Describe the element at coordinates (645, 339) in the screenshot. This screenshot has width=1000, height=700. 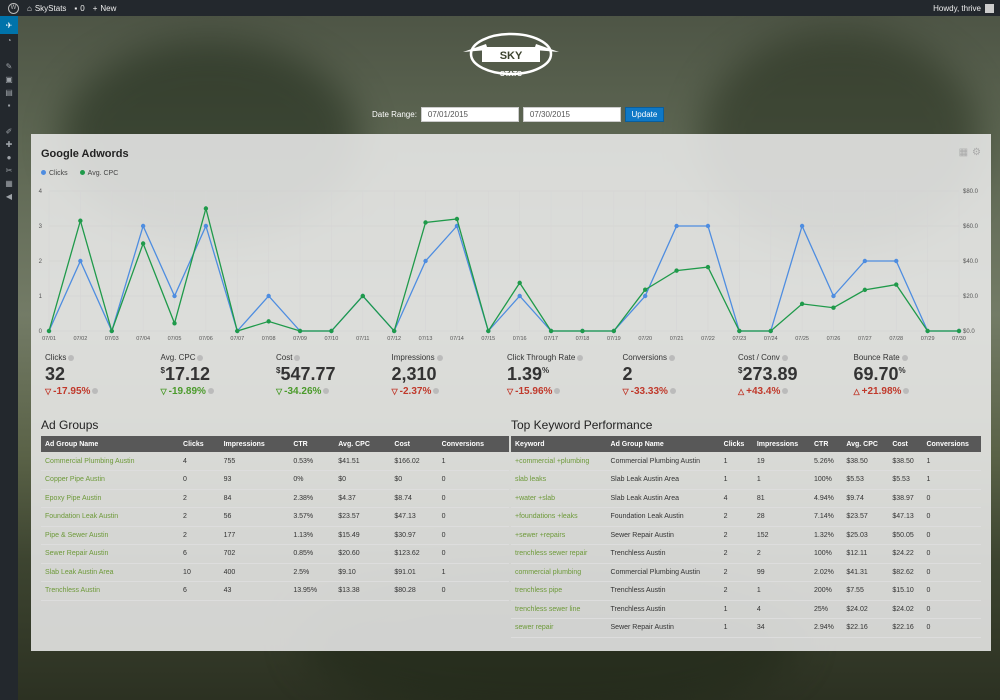
I see `x-tick-label: 07/20` at that location.